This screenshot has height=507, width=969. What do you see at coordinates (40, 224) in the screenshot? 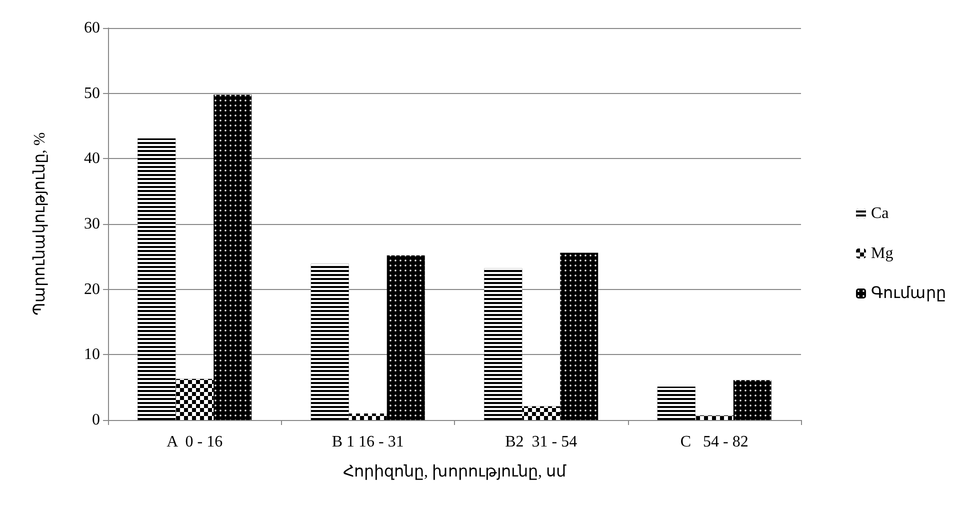
I see `y-axis-title: Պարունակությունը, %` at bounding box center [40, 224].